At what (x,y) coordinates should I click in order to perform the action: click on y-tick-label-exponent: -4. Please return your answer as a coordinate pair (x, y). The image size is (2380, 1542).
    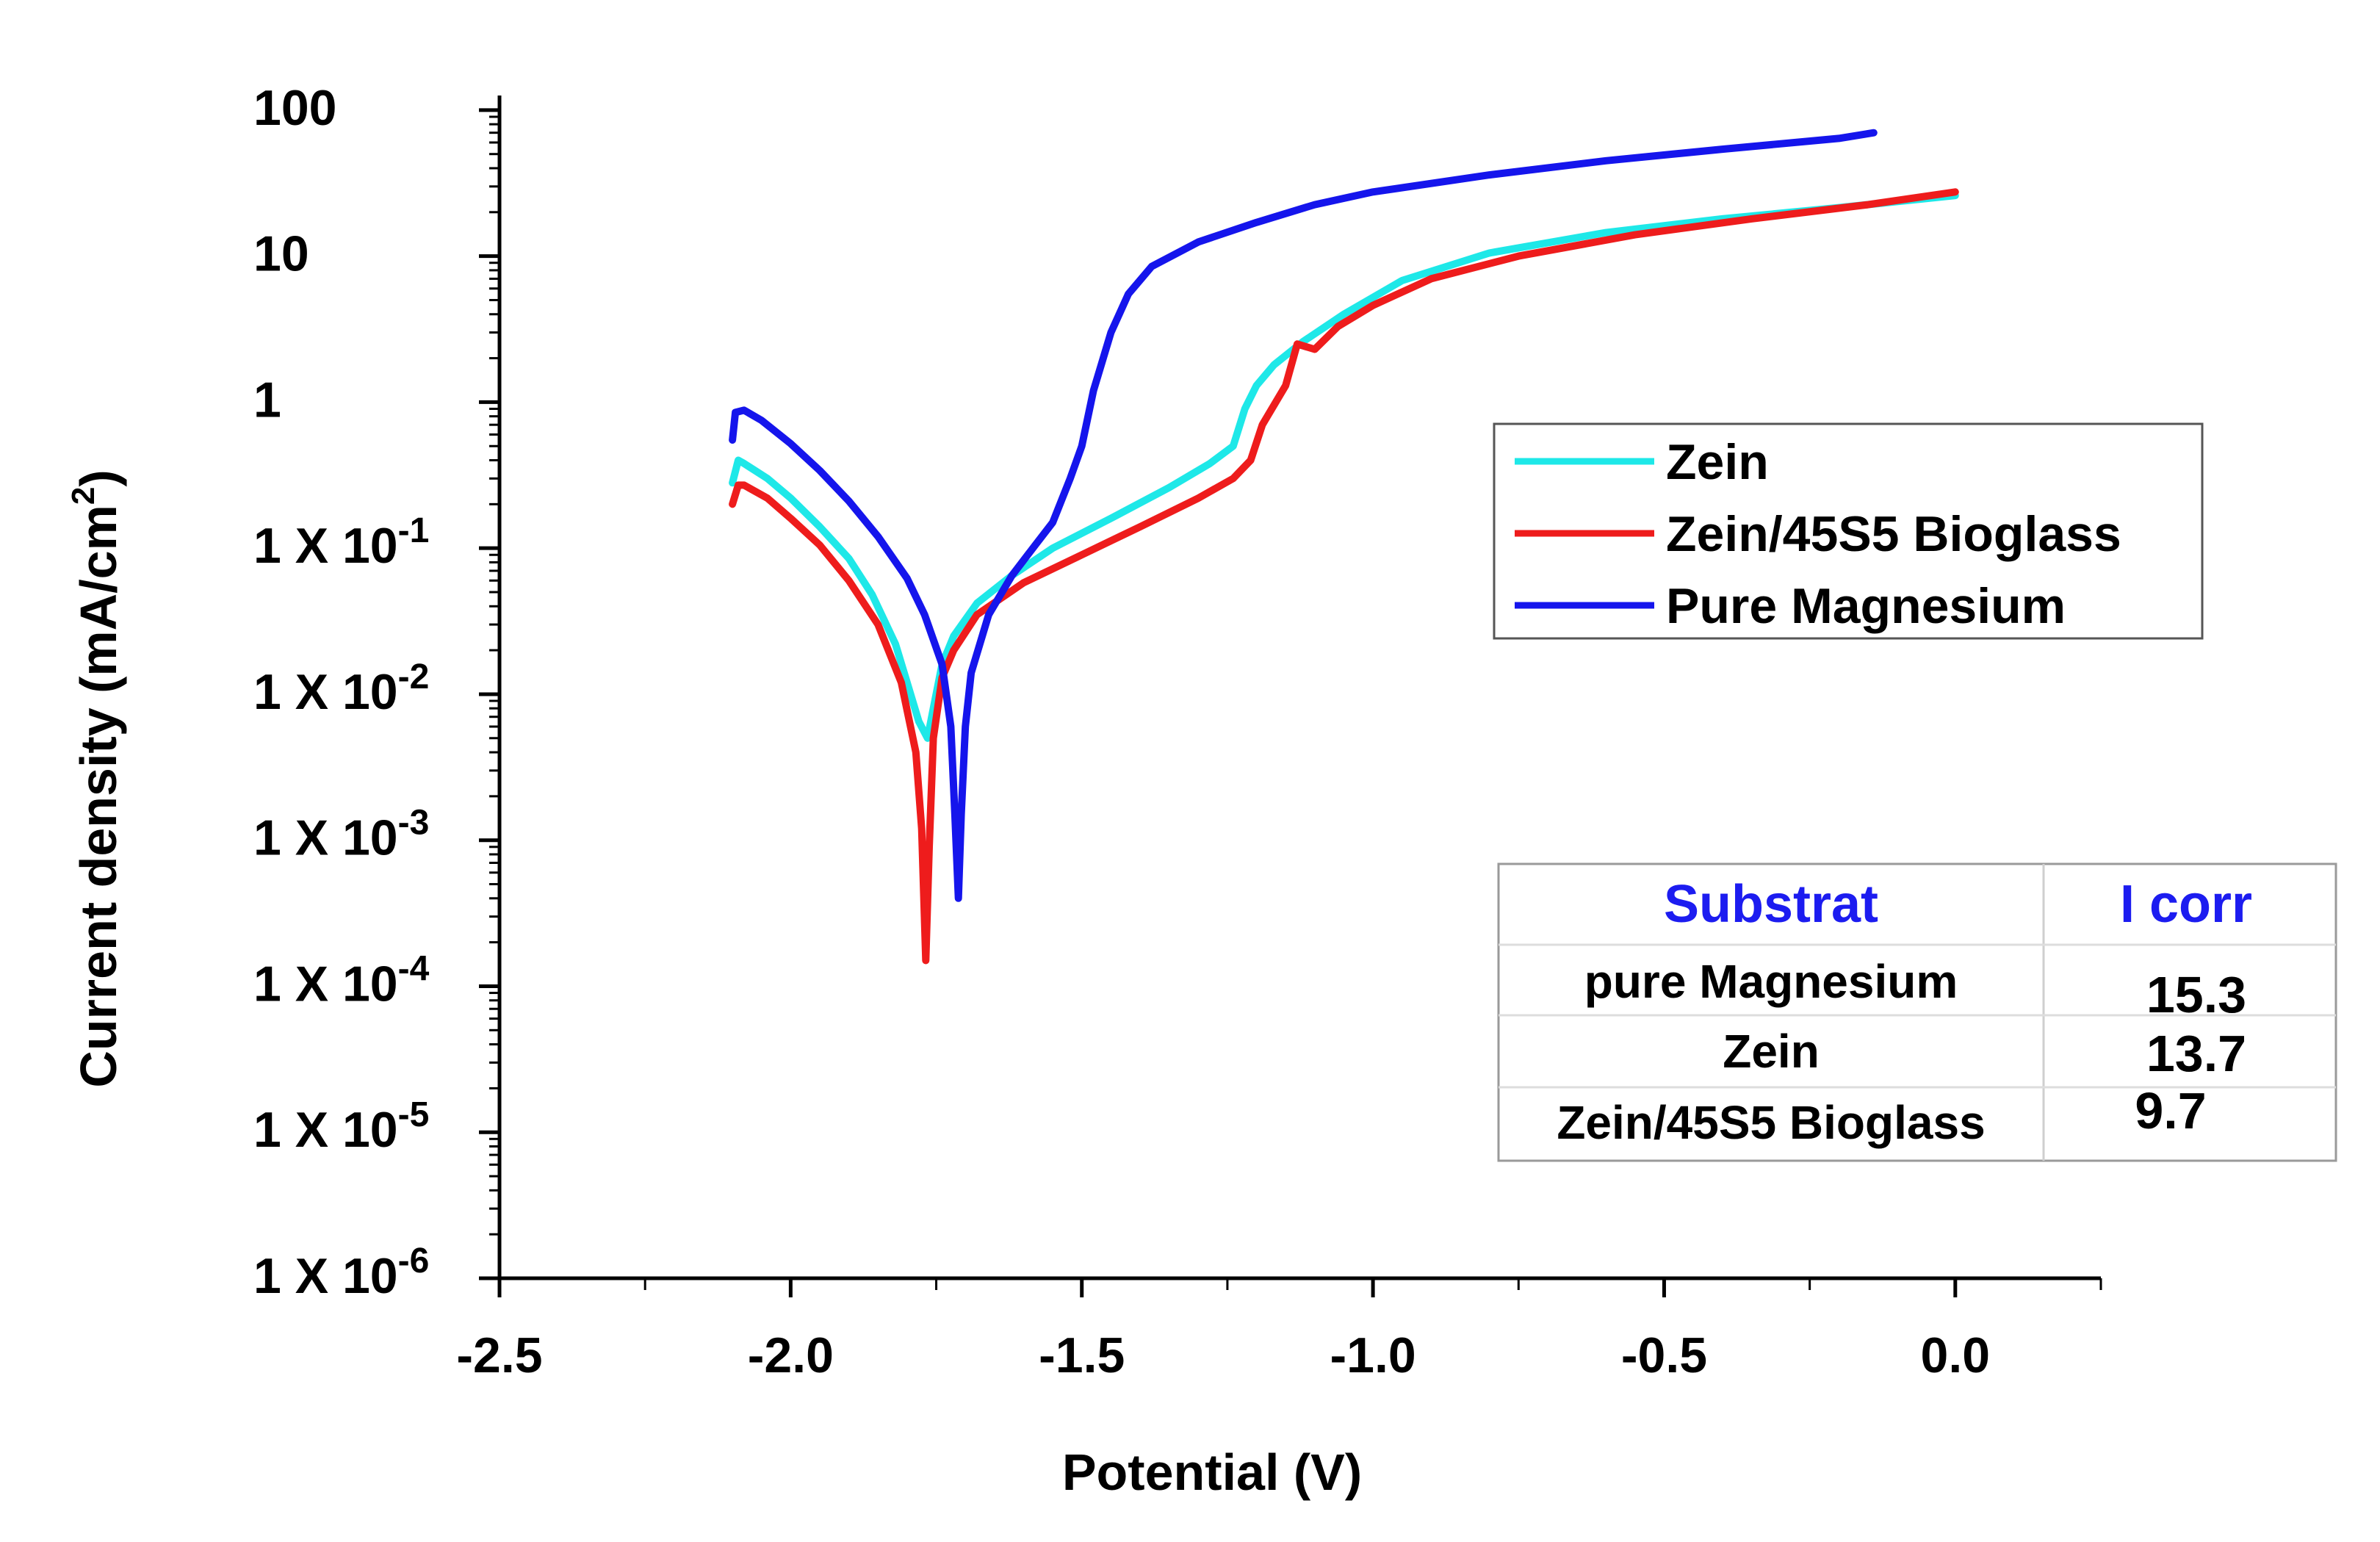
    Looking at the image, I should click on (414, 969).